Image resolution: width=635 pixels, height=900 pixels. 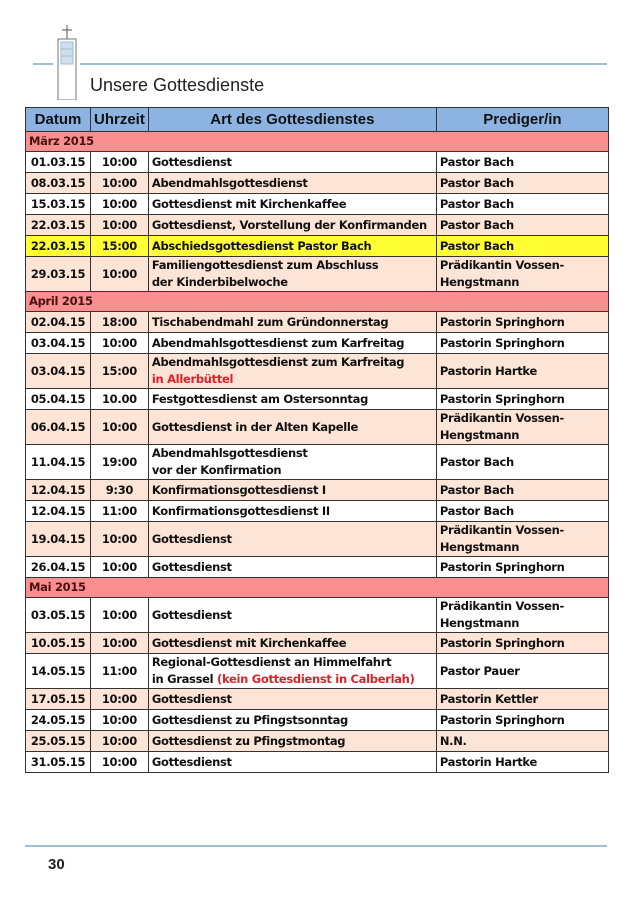 What do you see at coordinates (58, 490) in the screenshot?
I see `date-cell: 12.04.15` at bounding box center [58, 490].